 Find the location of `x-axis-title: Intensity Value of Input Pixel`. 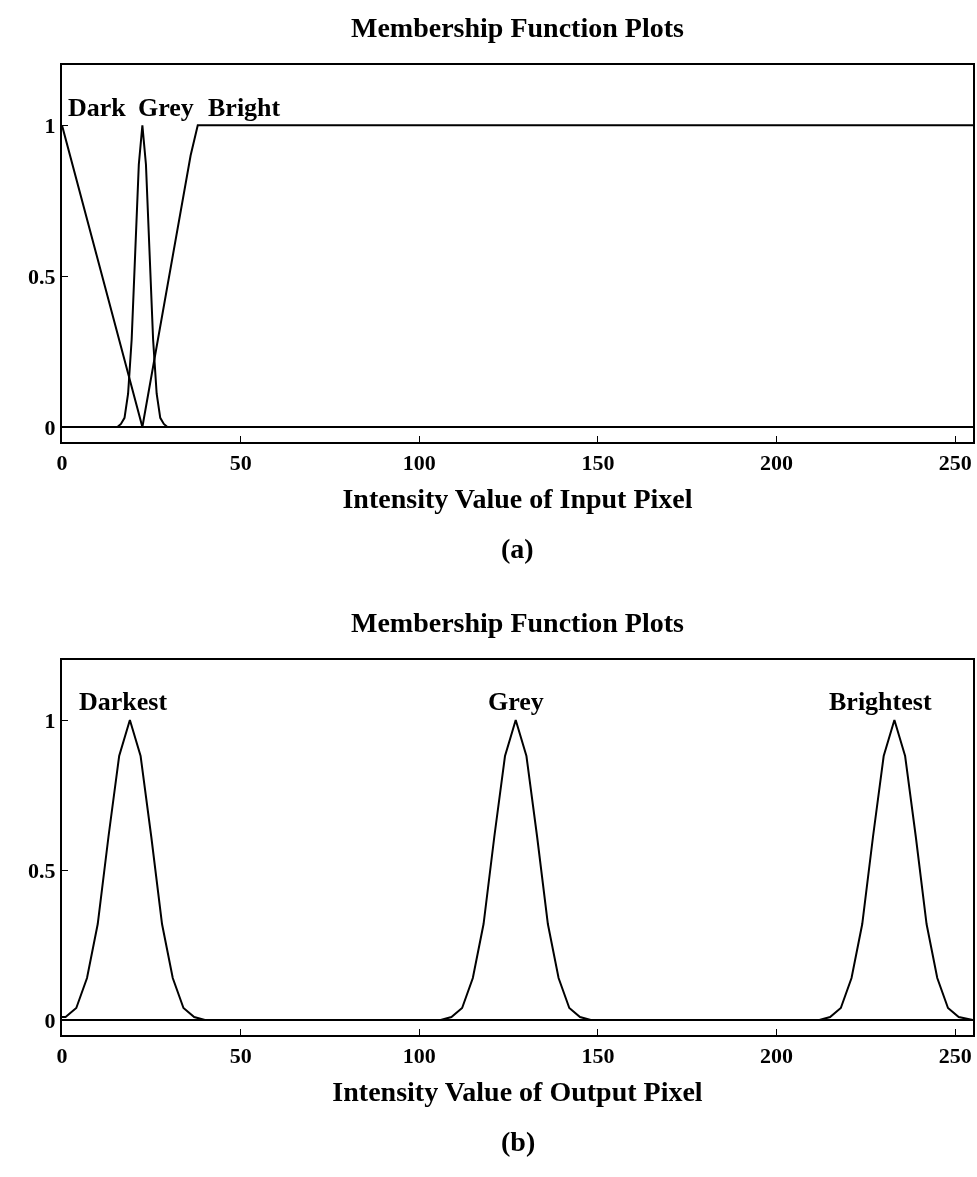

x-axis-title: Intensity Value of Input Pixel is located at coordinates (517, 498).